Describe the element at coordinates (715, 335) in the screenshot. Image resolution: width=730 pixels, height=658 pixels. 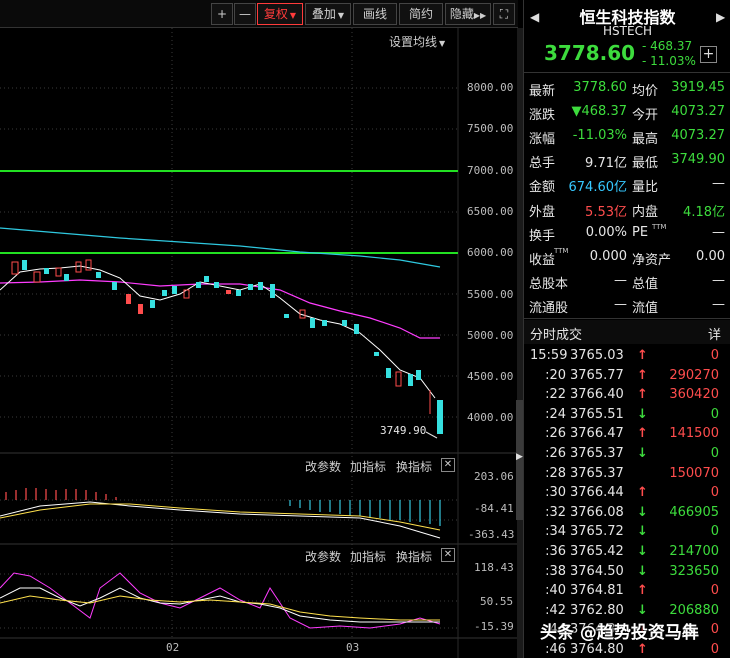
I see `ticks-detail-button: 详` at that location.